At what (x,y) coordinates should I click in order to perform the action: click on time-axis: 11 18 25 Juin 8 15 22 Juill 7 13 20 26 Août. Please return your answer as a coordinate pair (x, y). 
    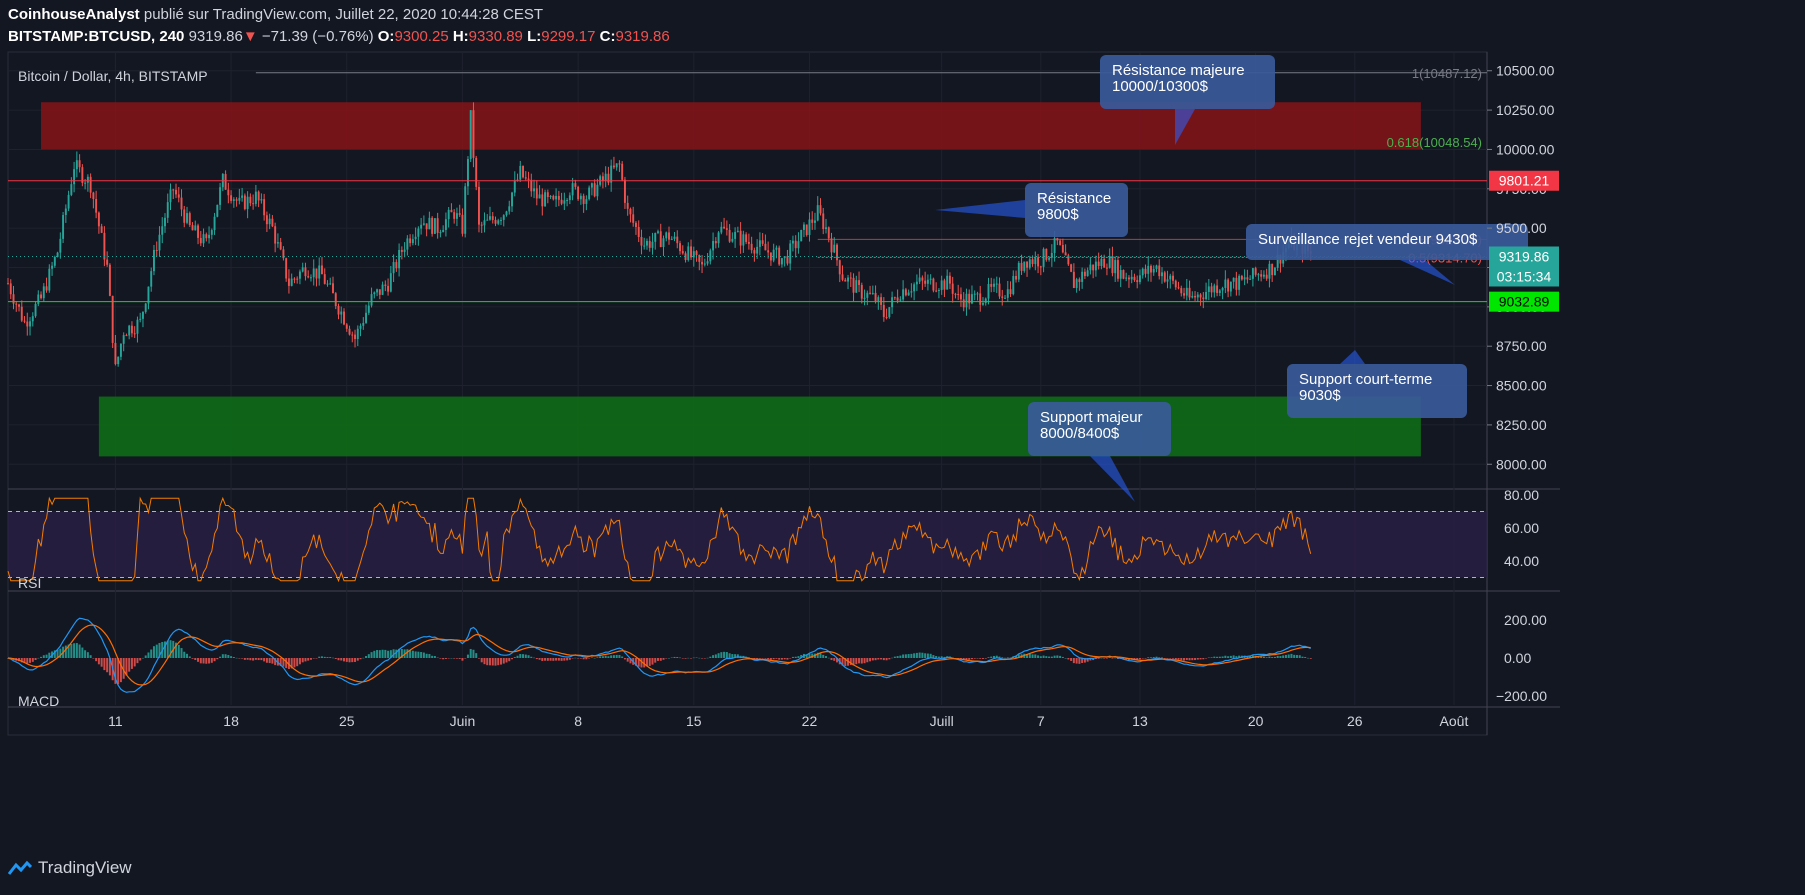
    Looking at the image, I should click on (788, 721).